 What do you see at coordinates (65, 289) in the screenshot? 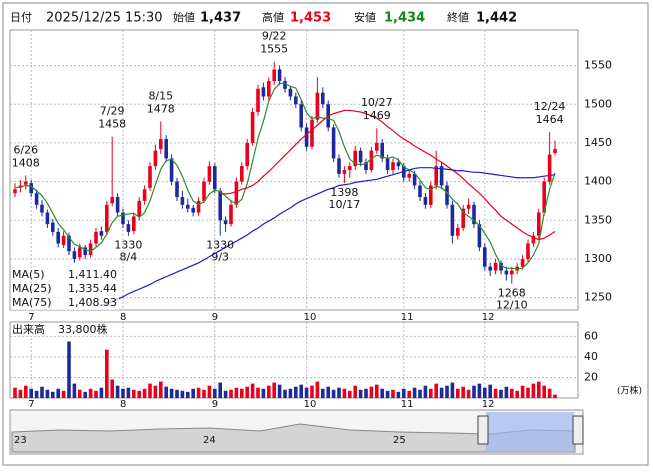
I see `legend-bg` at bounding box center [65, 289].